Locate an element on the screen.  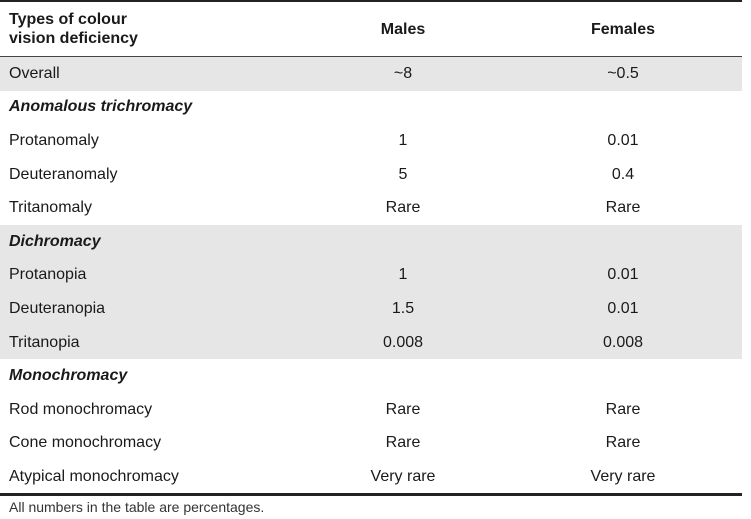
table-row: Deuteranopia 1.5 0.01 is located at coordinates (371, 309).